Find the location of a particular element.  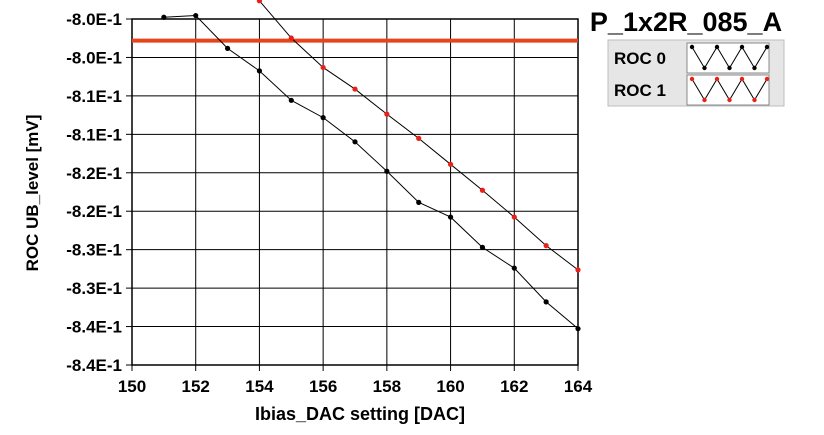

chart-title: P_1x2R_085_A is located at coordinates (686, 22).